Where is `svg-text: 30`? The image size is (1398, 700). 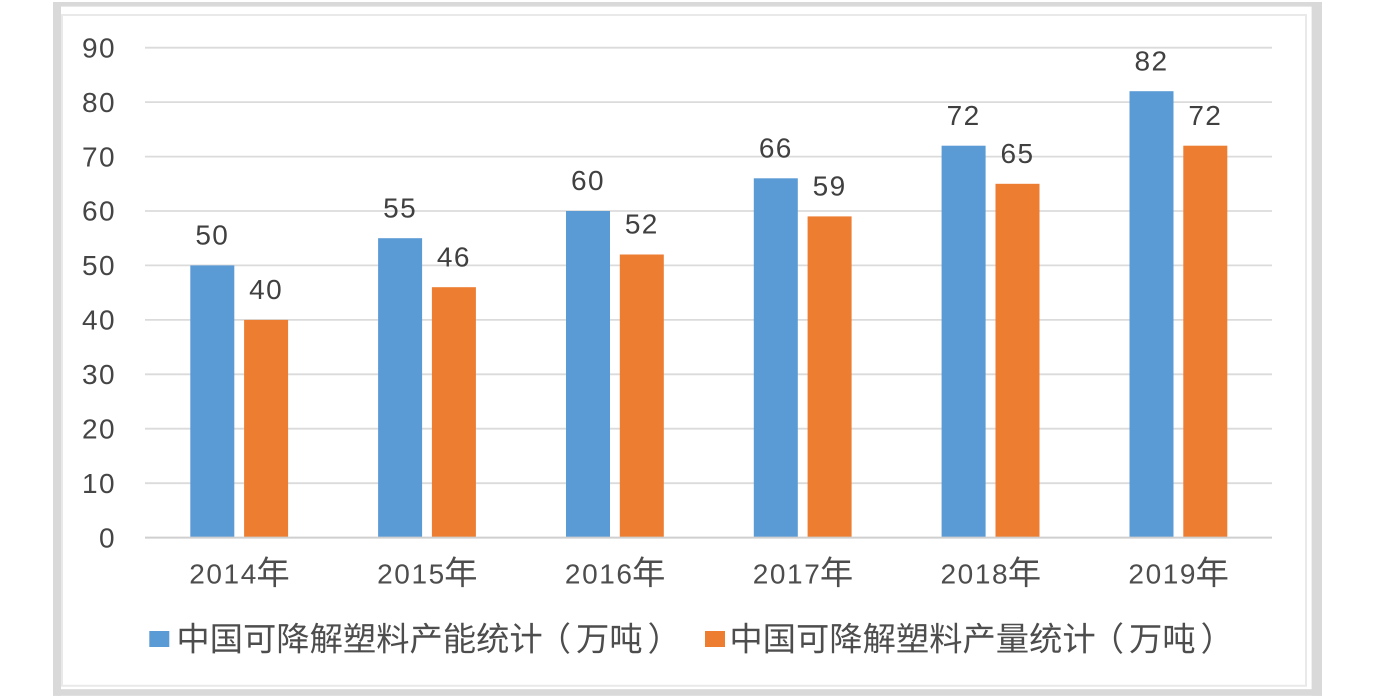
svg-text: 30 is located at coordinates (99, 374).